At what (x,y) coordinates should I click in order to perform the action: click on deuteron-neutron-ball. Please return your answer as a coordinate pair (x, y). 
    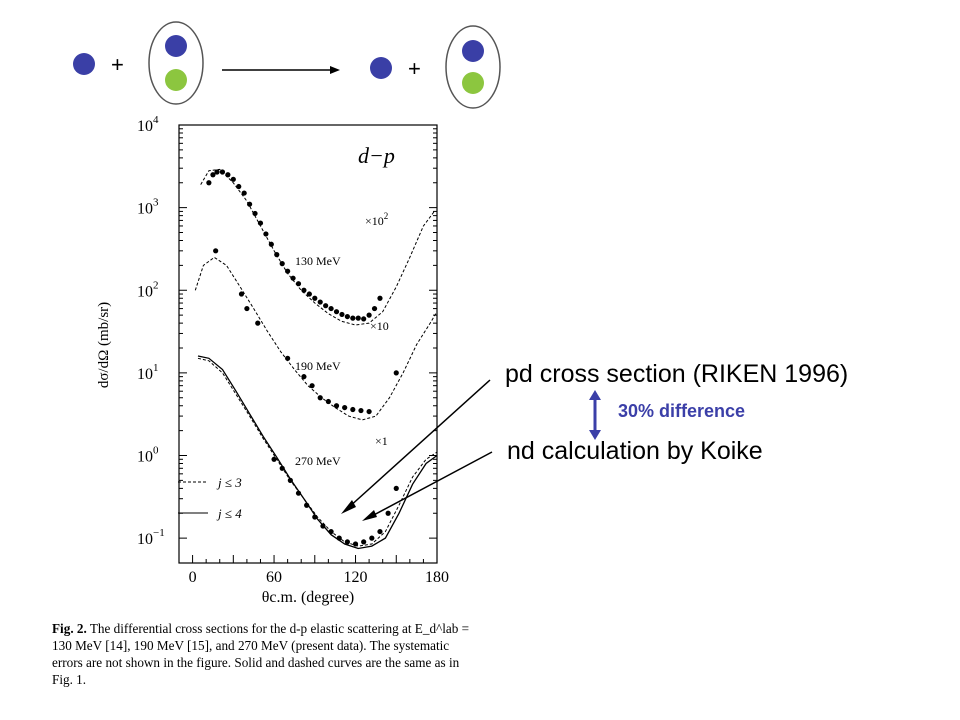
    Looking at the image, I should click on (176, 80).